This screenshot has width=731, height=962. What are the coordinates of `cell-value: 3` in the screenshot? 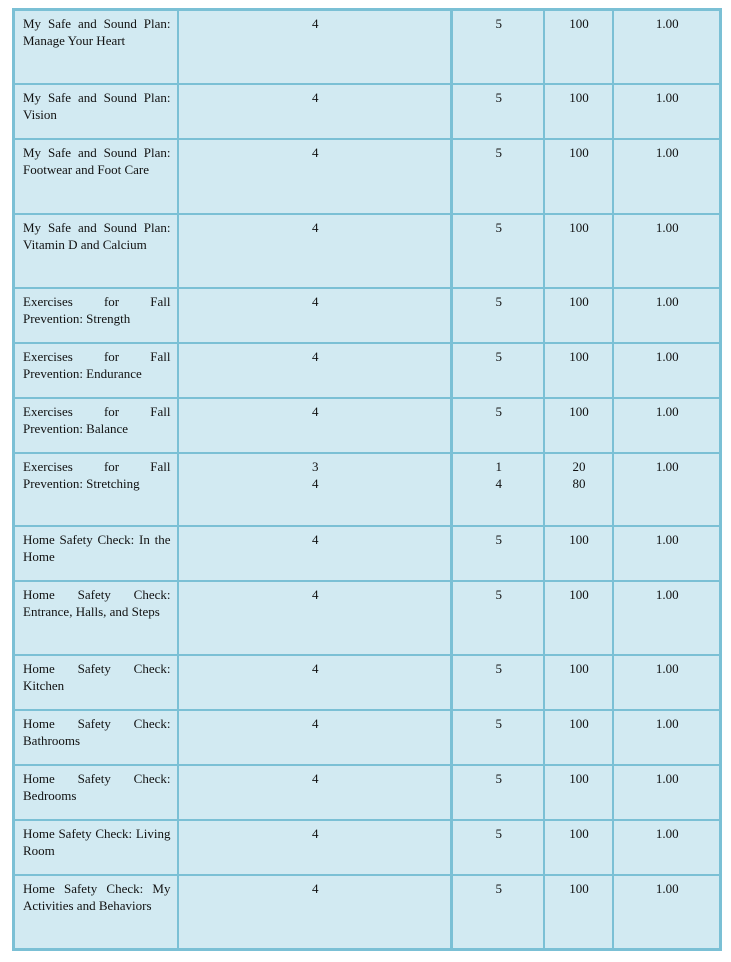 It's located at (315, 466).